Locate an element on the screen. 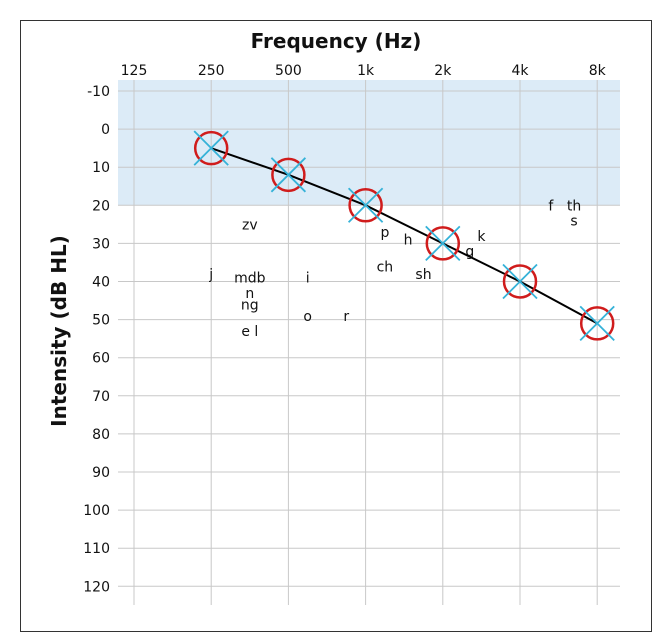 This screenshot has height=640, width=672. y-tick-label: 120 is located at coordinates (96, 587).